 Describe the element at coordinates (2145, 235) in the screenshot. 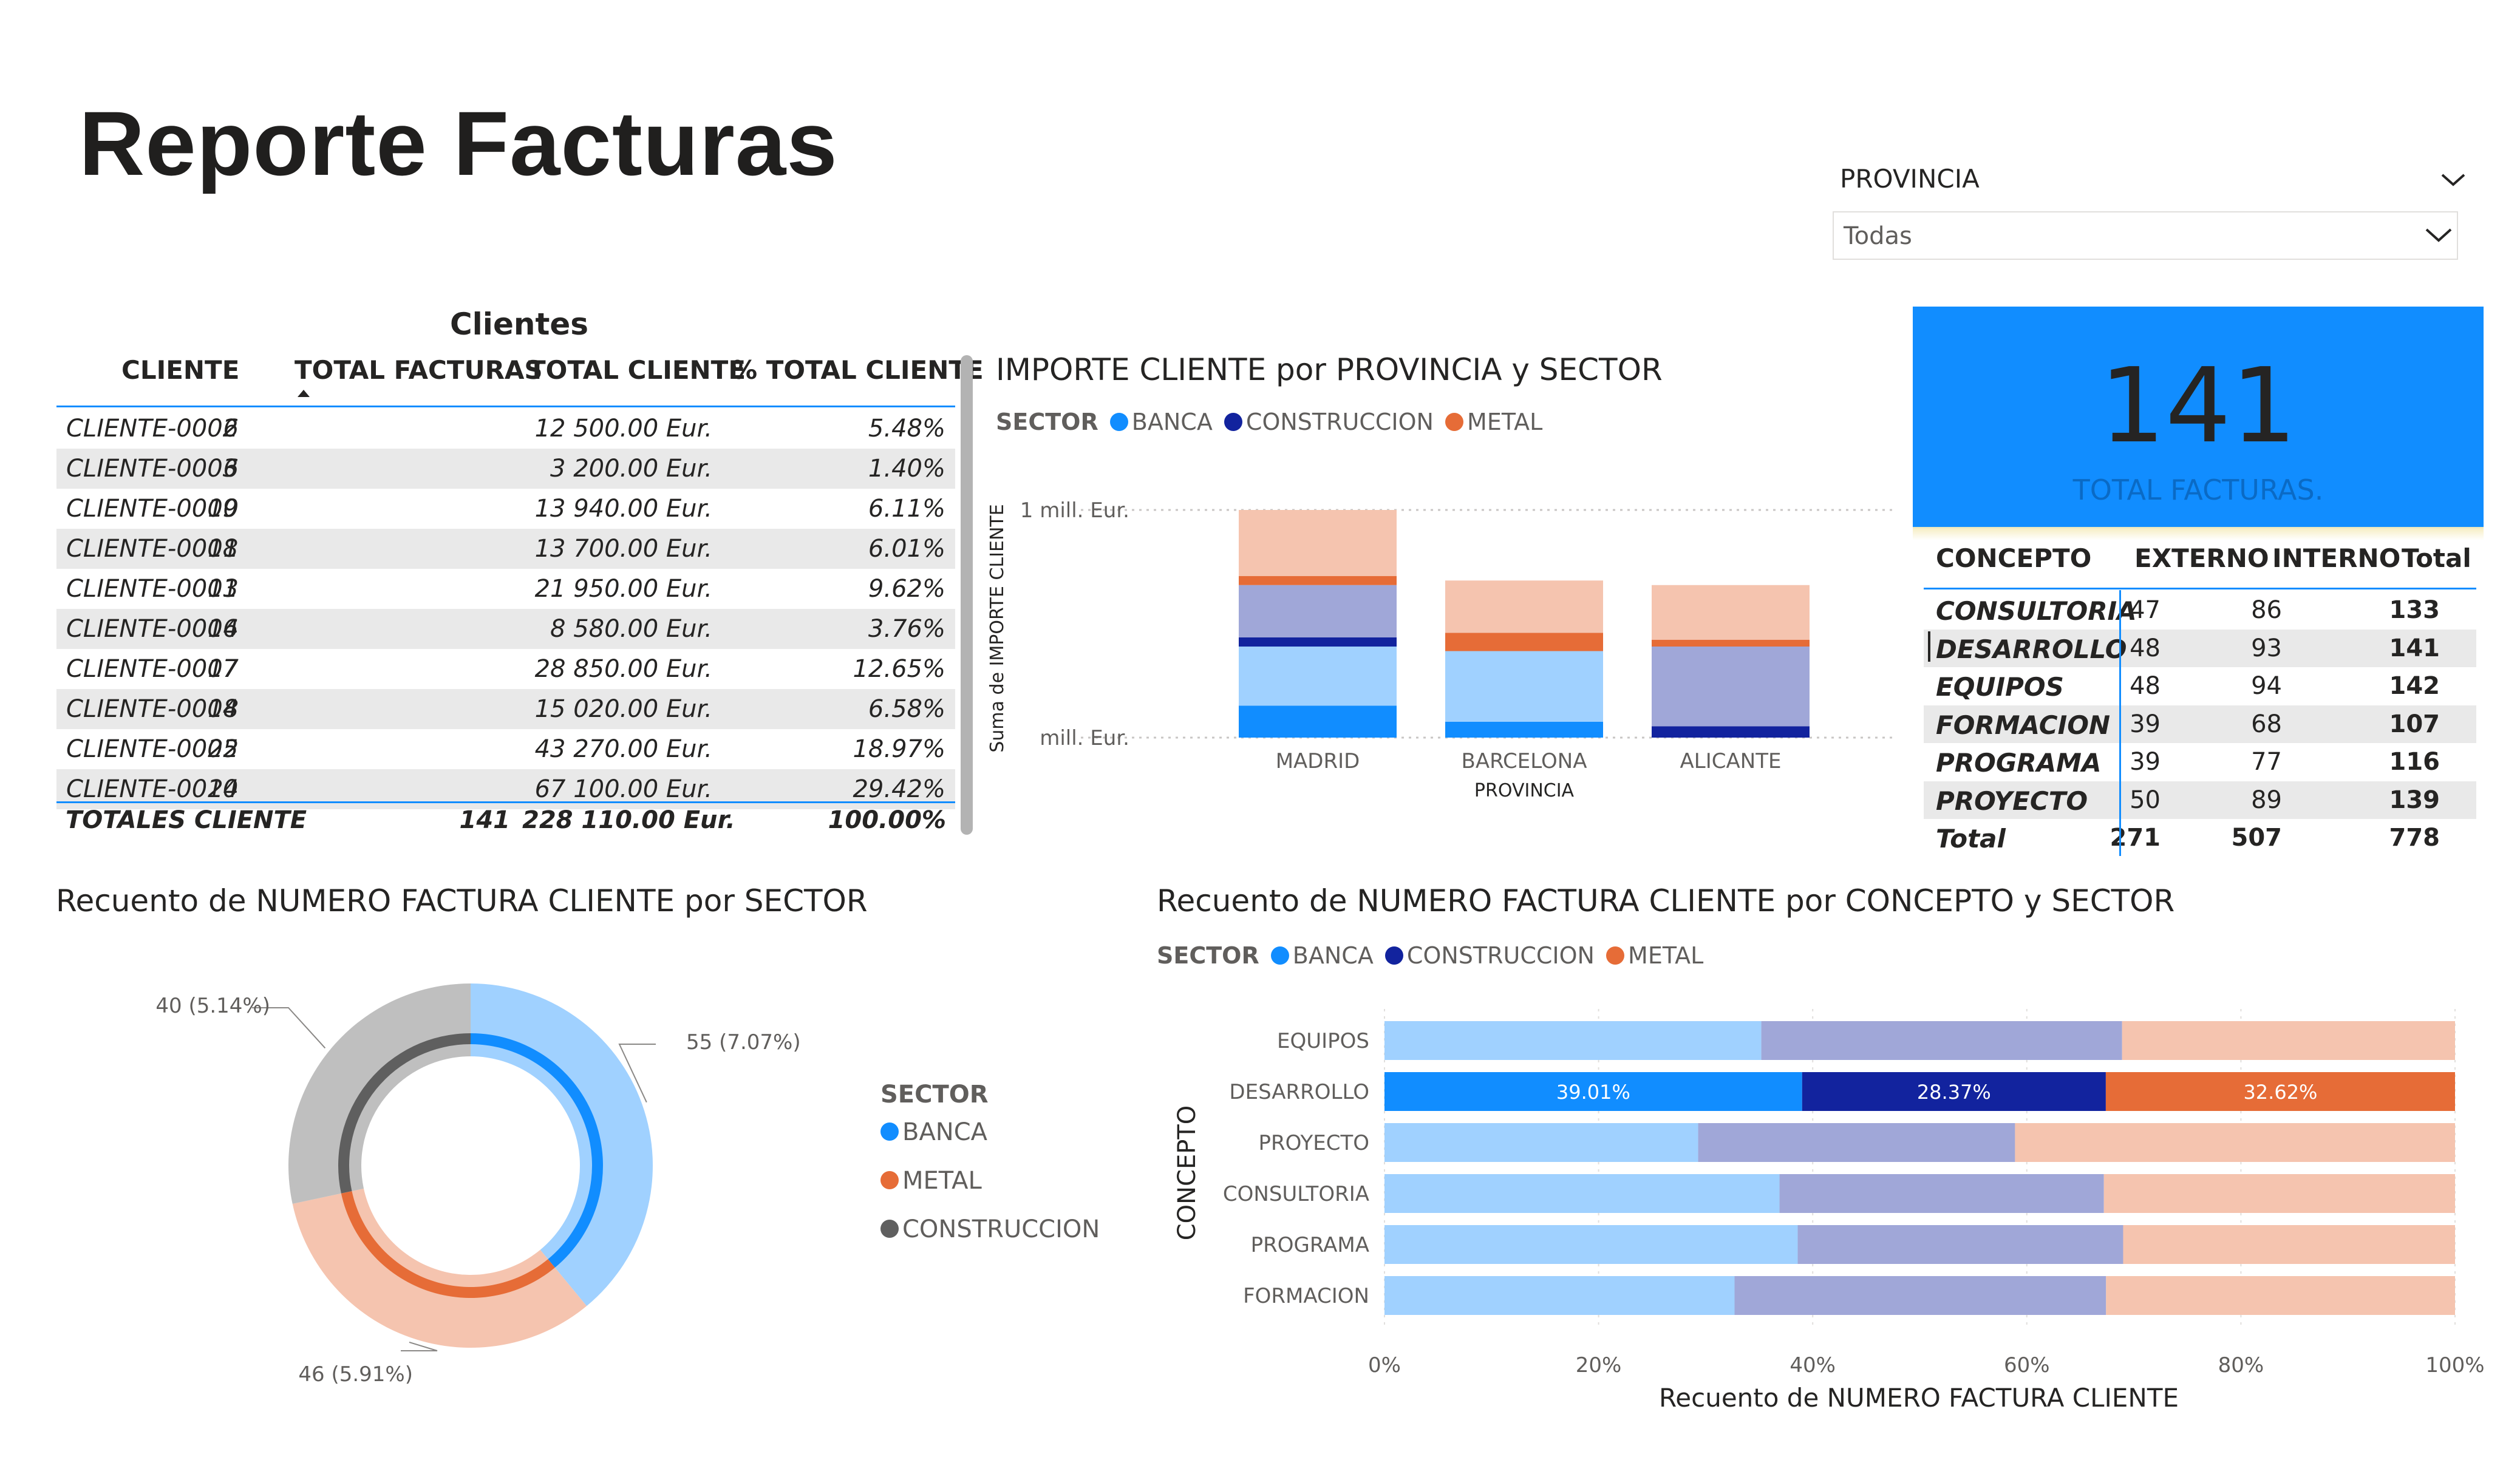

I see `provincia-dropdown` at that location.